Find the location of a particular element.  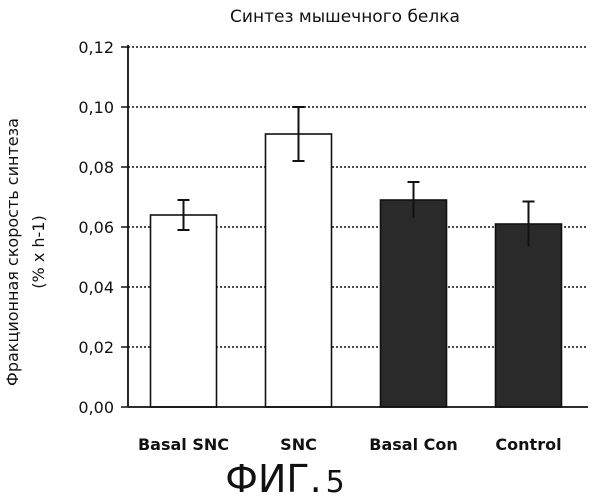

chart-title: Синтез мышечного белка is located at coordinates (345, 17).